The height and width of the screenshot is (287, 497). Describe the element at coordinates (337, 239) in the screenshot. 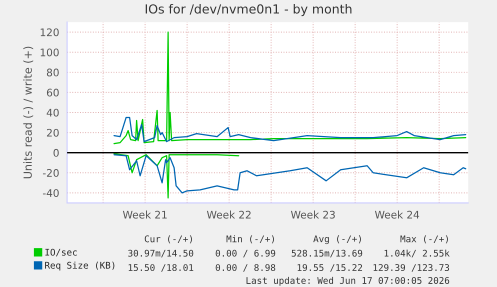

I see `text: Avg (-/+)` at that location.